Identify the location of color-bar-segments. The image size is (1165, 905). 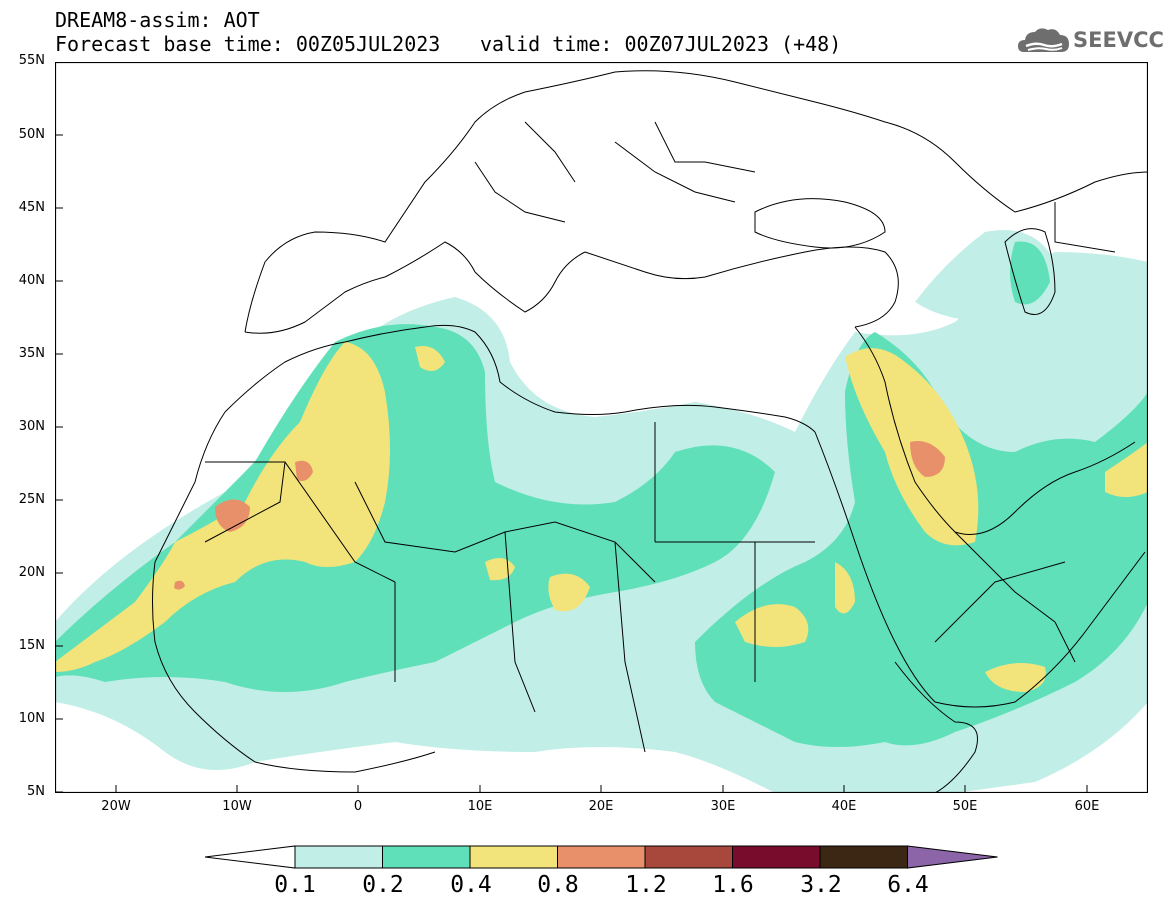
(601, 857).